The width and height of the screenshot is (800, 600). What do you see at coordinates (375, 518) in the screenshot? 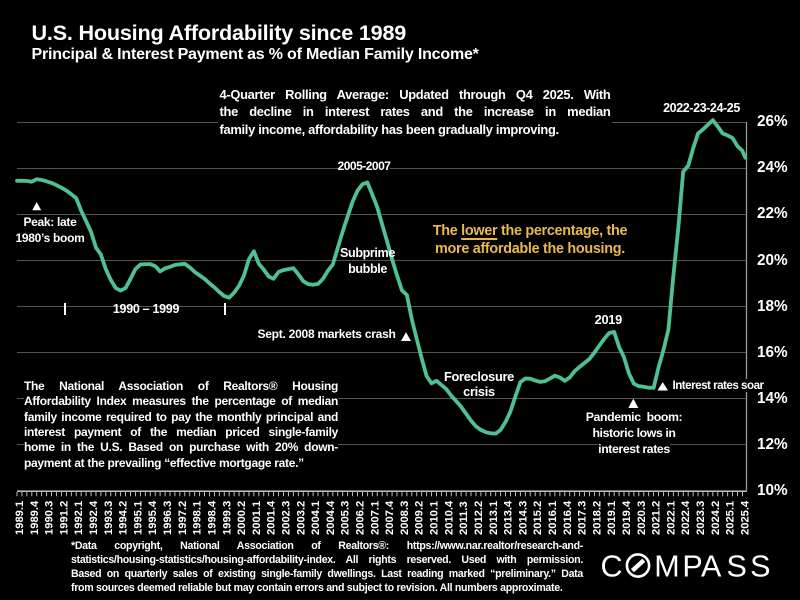
I see `svg-text: 2007.1` at bounding box center [375, 518].